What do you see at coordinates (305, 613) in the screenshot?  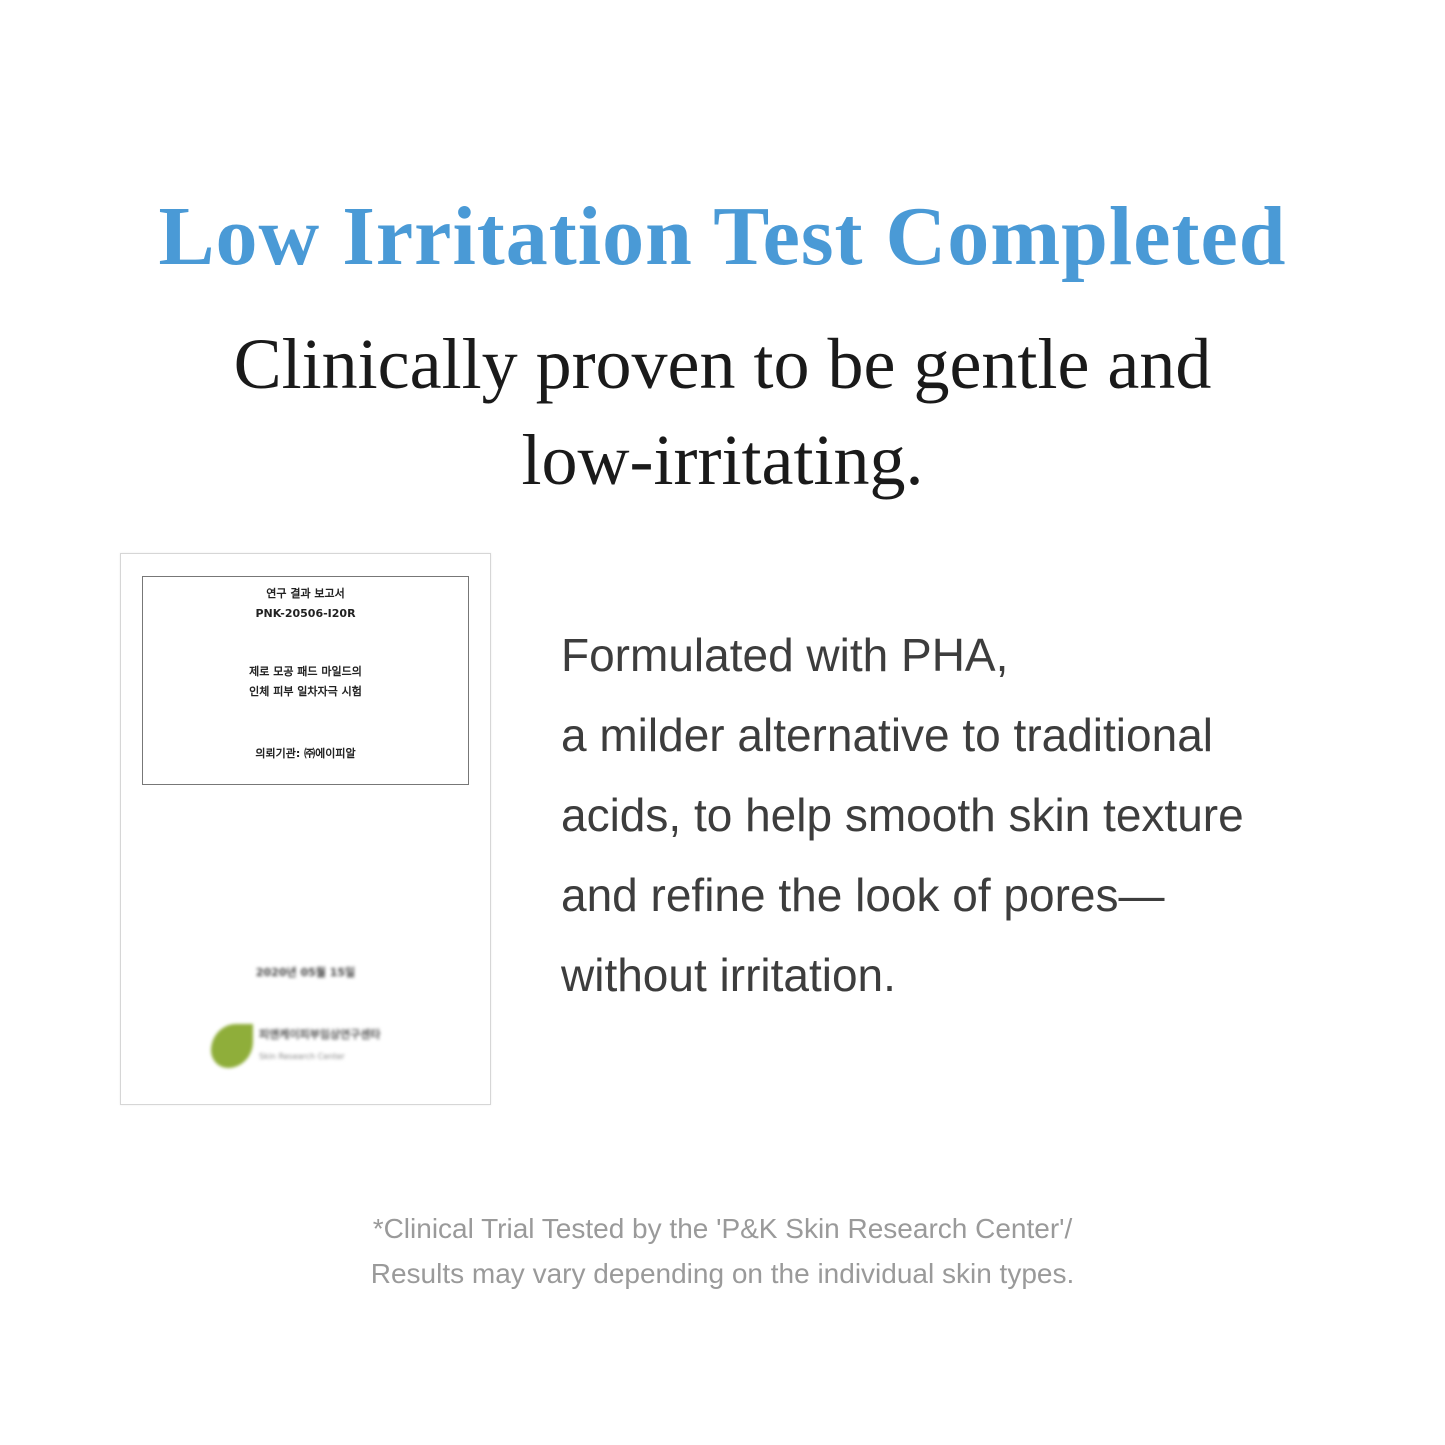 I see `report-code: PNK-20506-I20R` at bounding box center [305, 613].